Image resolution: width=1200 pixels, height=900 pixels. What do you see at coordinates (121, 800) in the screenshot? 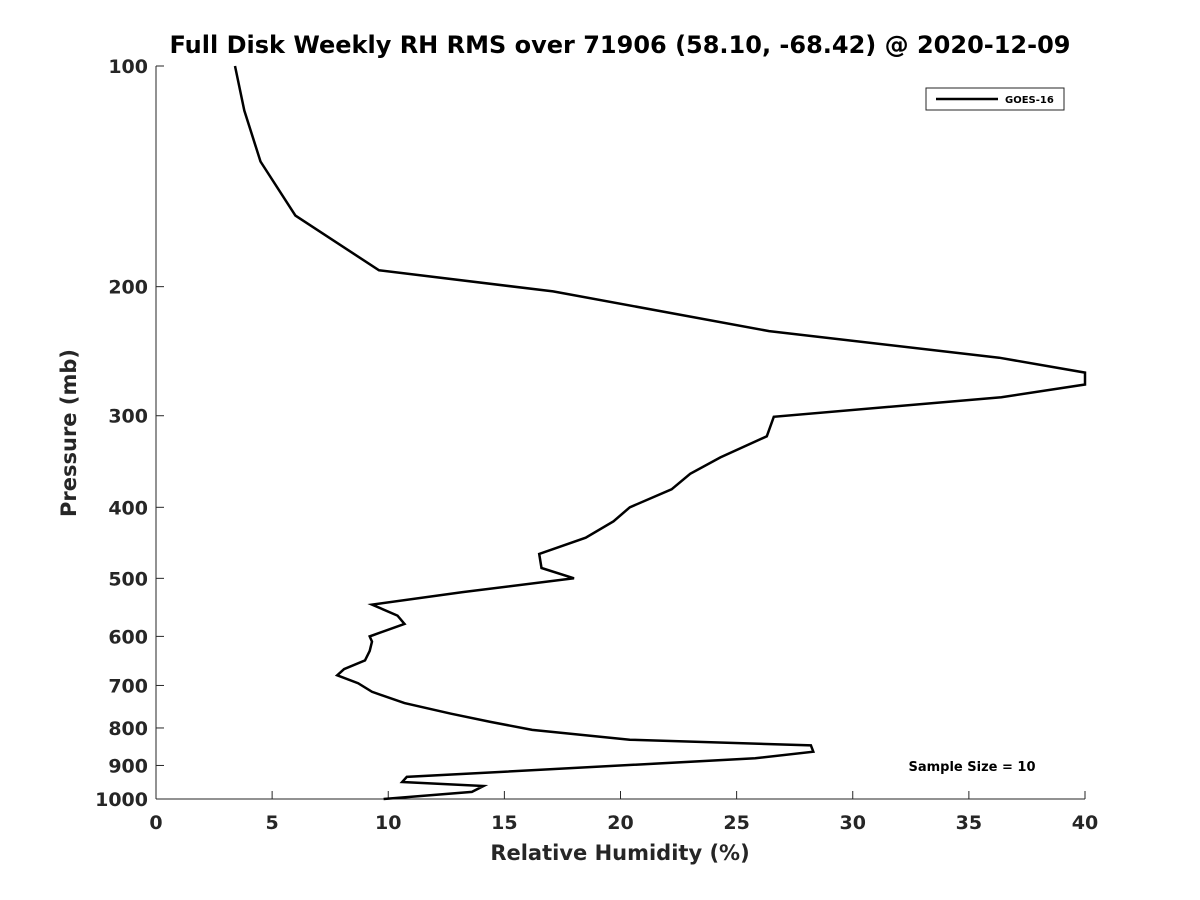
I see `y-tick-label: 1000` at bounding box center [121, 800].